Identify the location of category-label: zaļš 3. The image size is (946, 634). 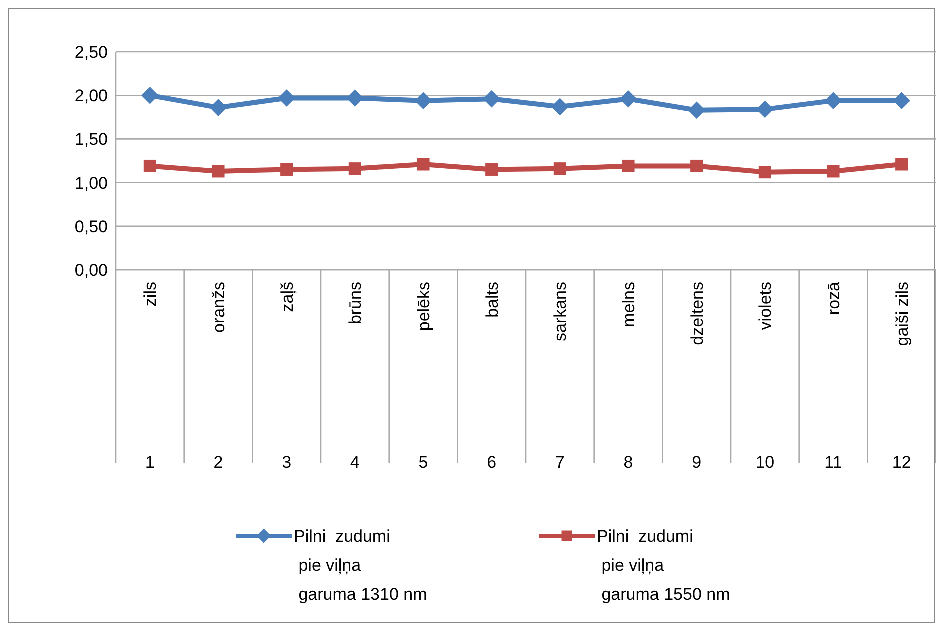
(287, 377).